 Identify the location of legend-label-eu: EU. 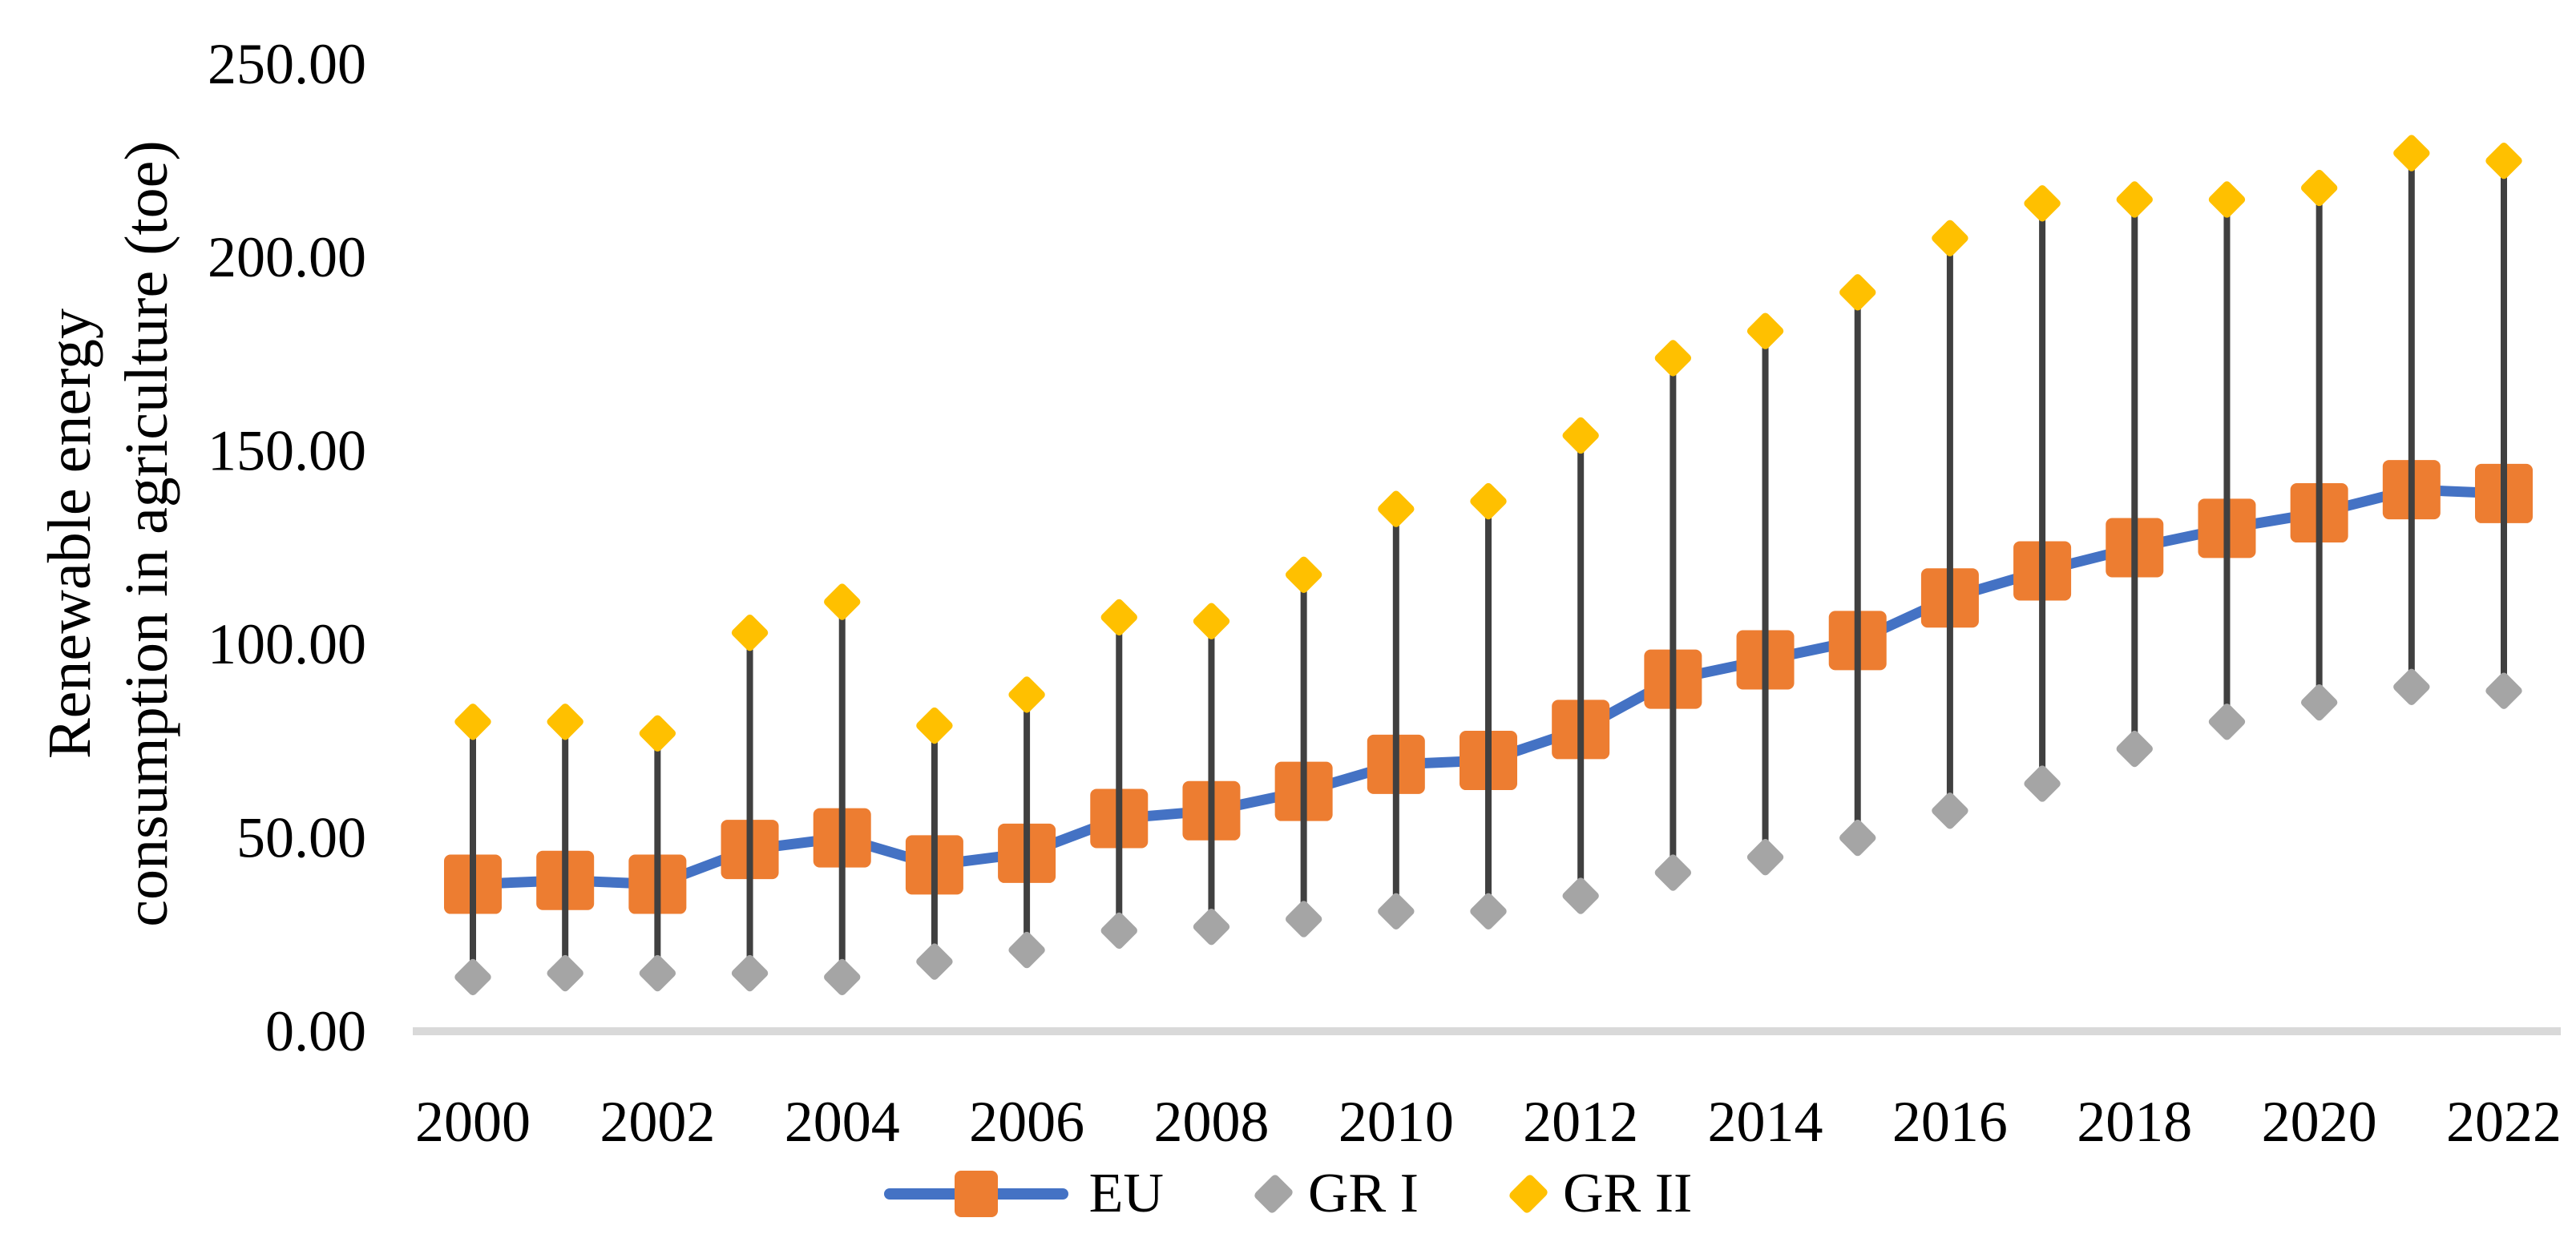
(1126, 1193).